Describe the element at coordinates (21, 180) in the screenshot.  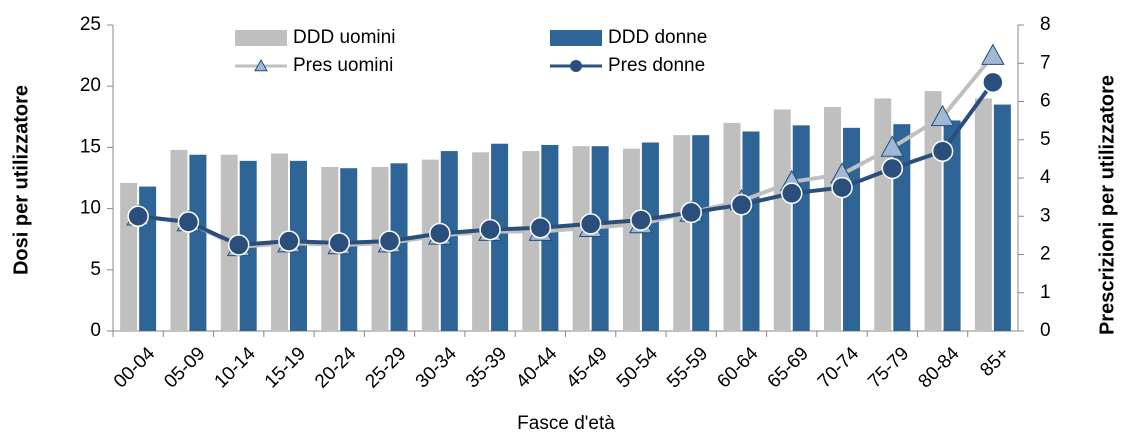
I see `y-axis-title: Dosi per utilizzatore` at that location.